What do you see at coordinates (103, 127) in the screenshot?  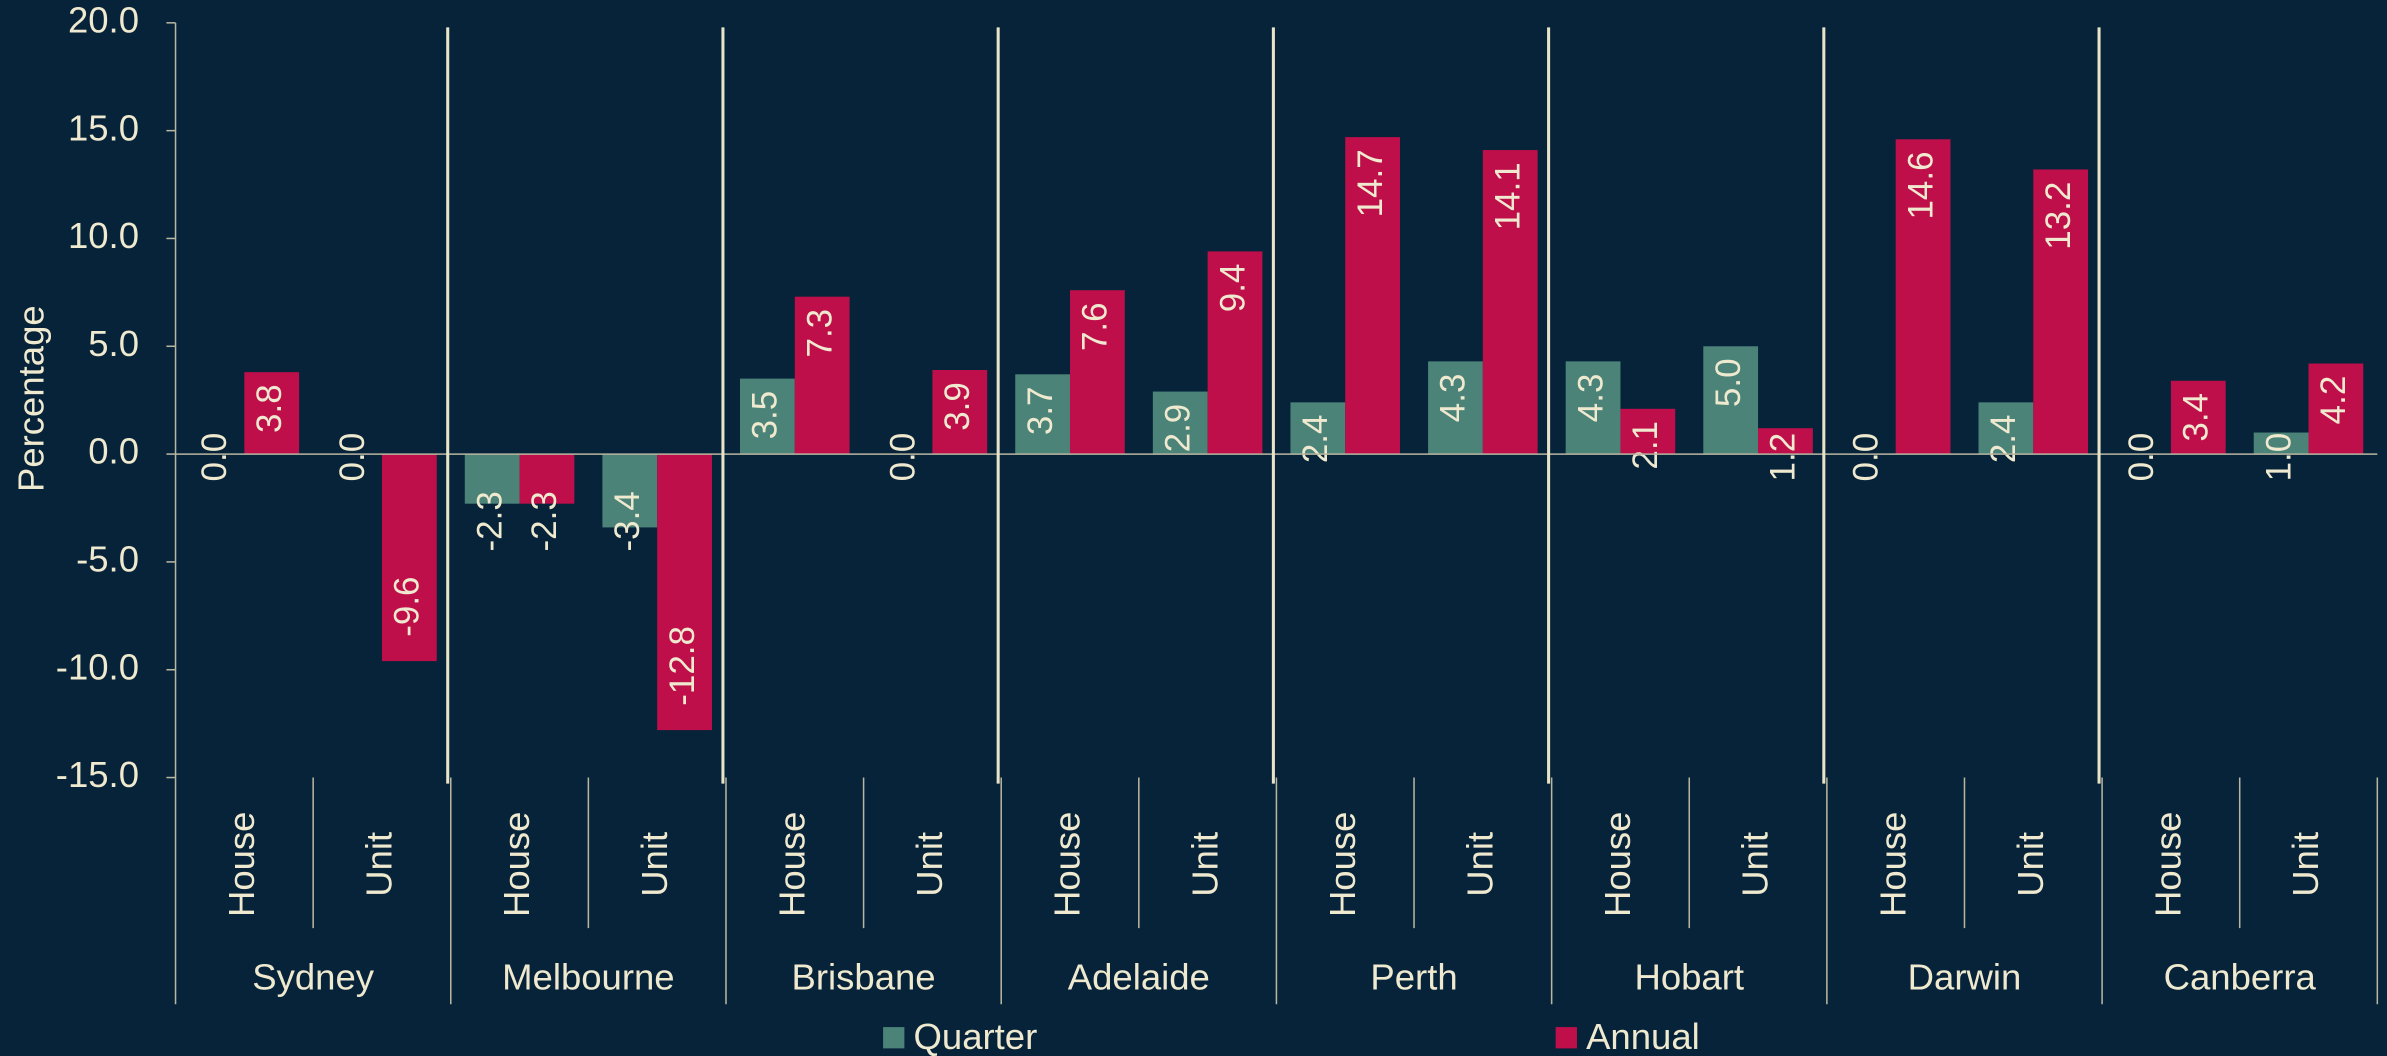 I see `y-tick-label: 15.0` at bounding box center [103, 127].